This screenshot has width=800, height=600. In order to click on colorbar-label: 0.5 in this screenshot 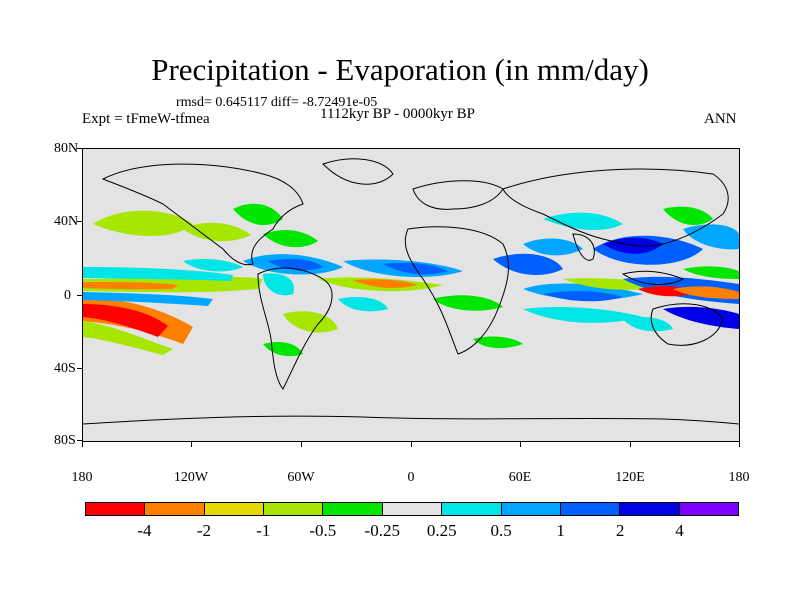, I will do `click(501, 530)`.